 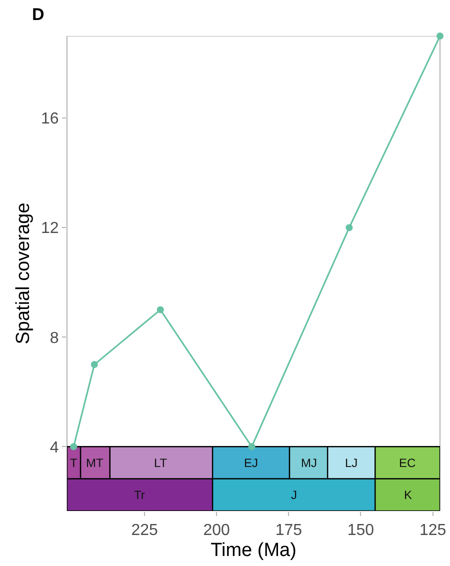 What do you see at coordinates (288, 531) in the screenshot?
I see `x-tick-label: 175` at bounding box center [288, 531].